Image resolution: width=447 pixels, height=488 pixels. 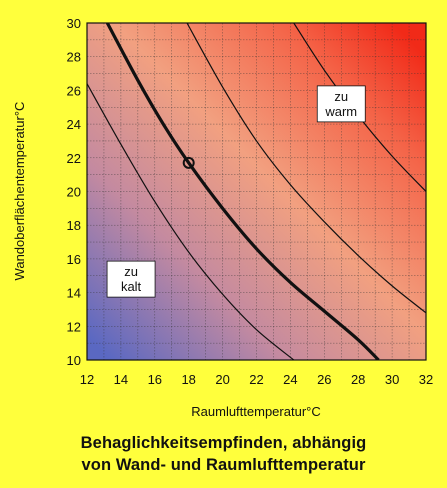 What do you see at coordinates (74, 158) in the screenshot?
I see `y-tick-label: 22` at bounding box center [74, 158].